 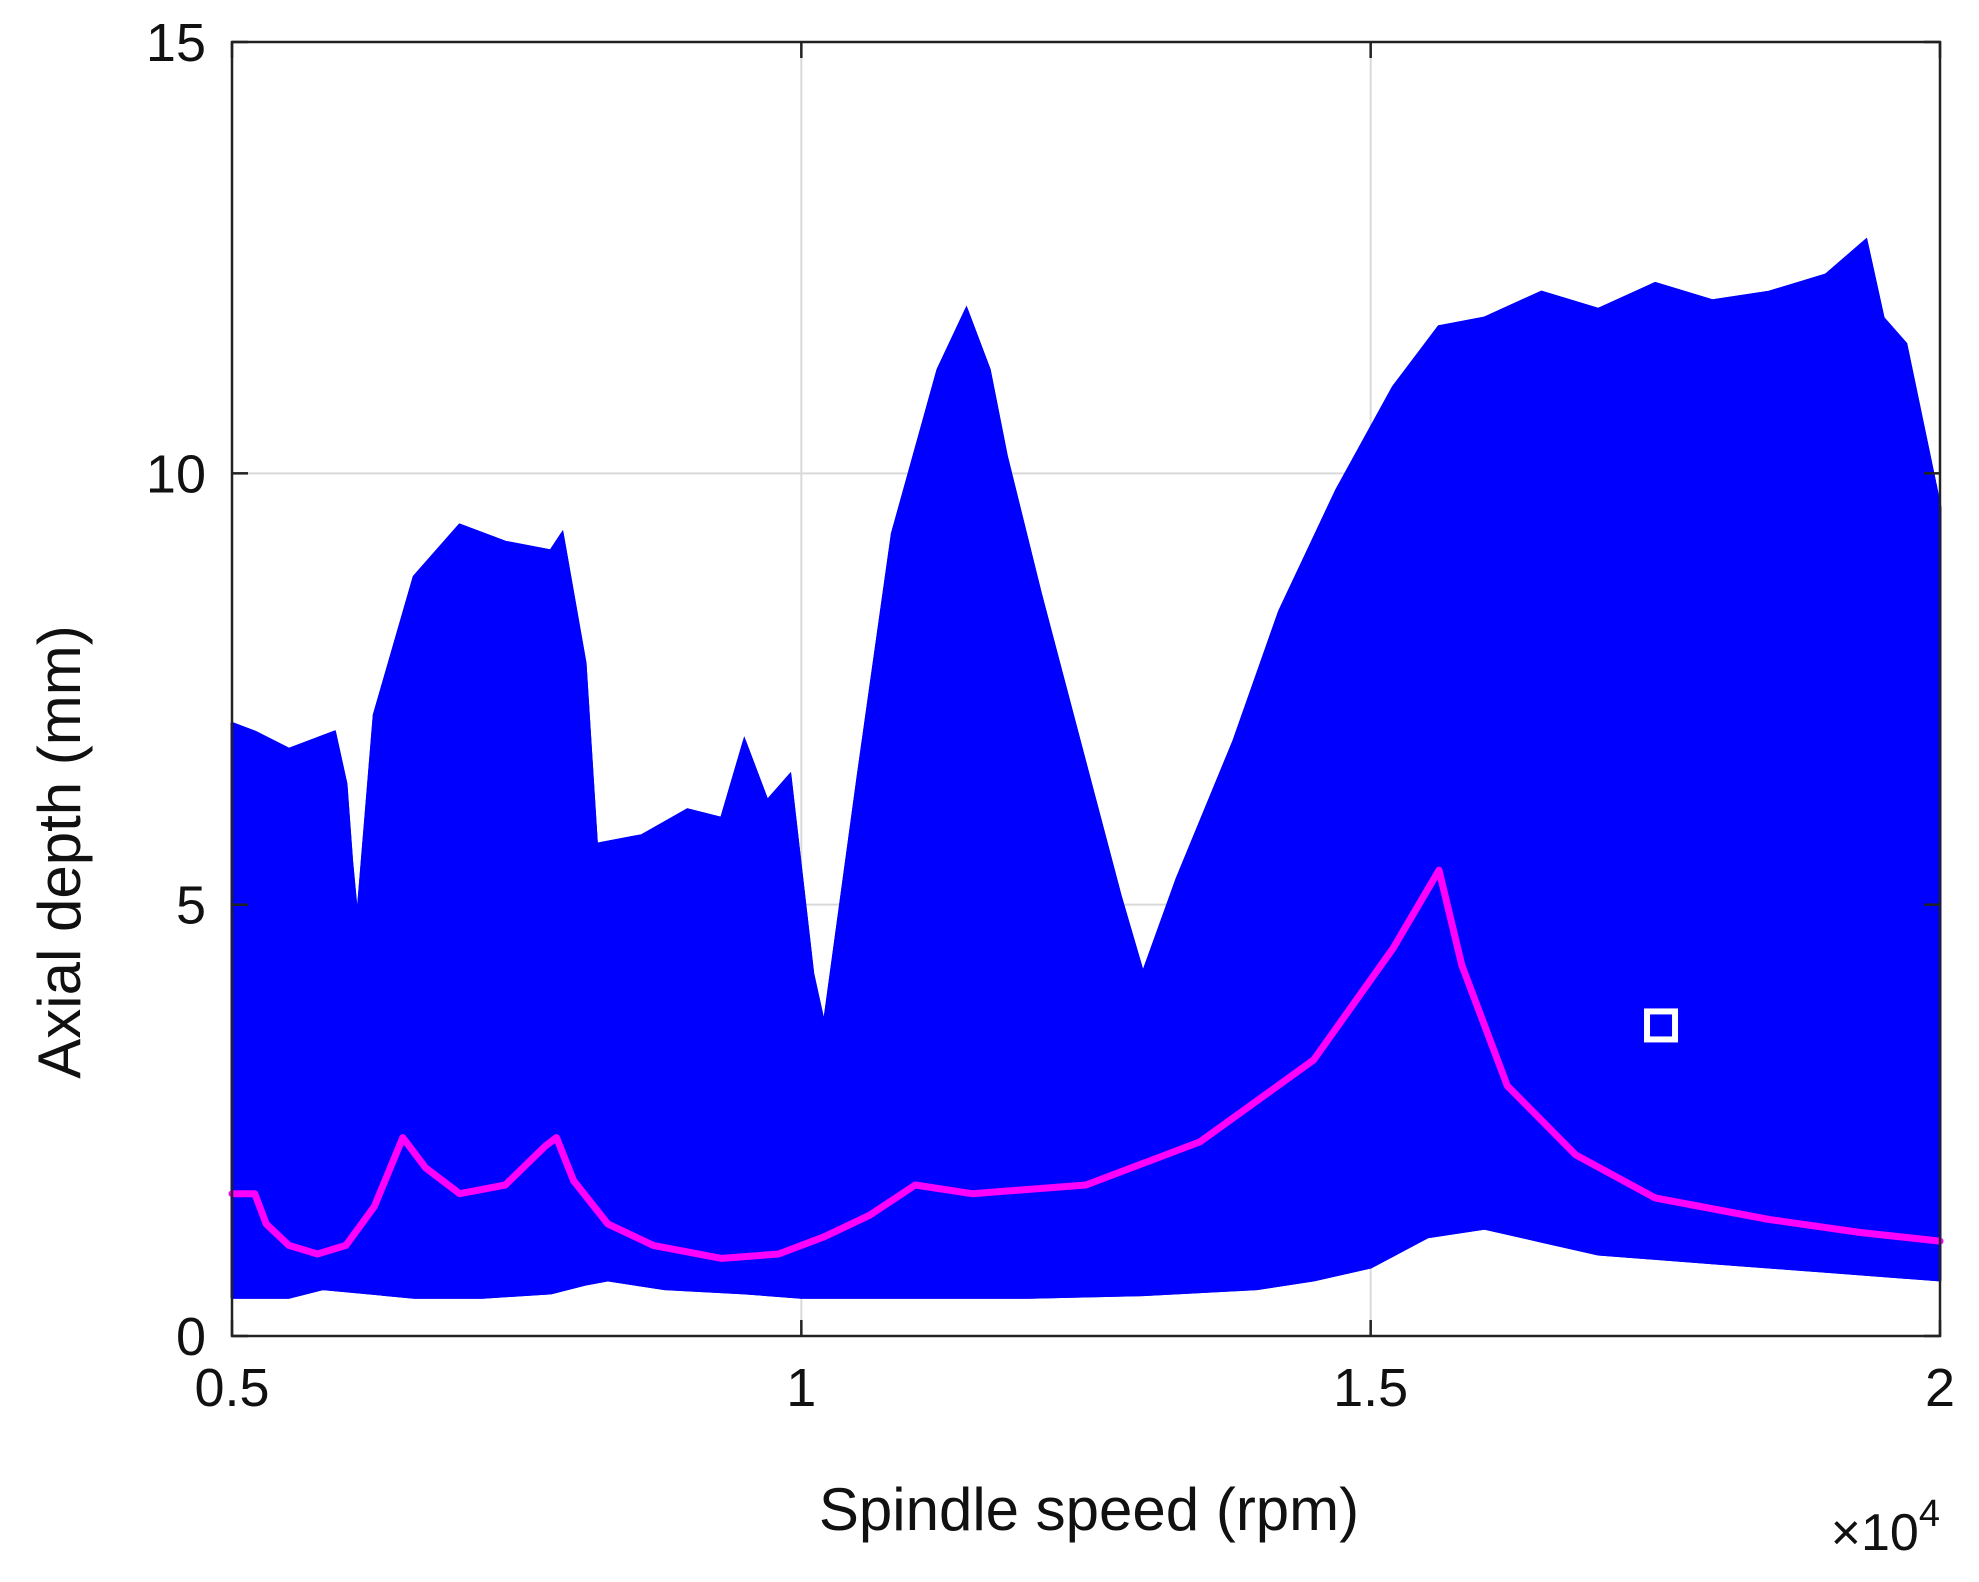 What do you see at coordinates (231, 1388) in the screenshot?
I see `x-tick-label: 0.5` at bounding box center [231, 1388].